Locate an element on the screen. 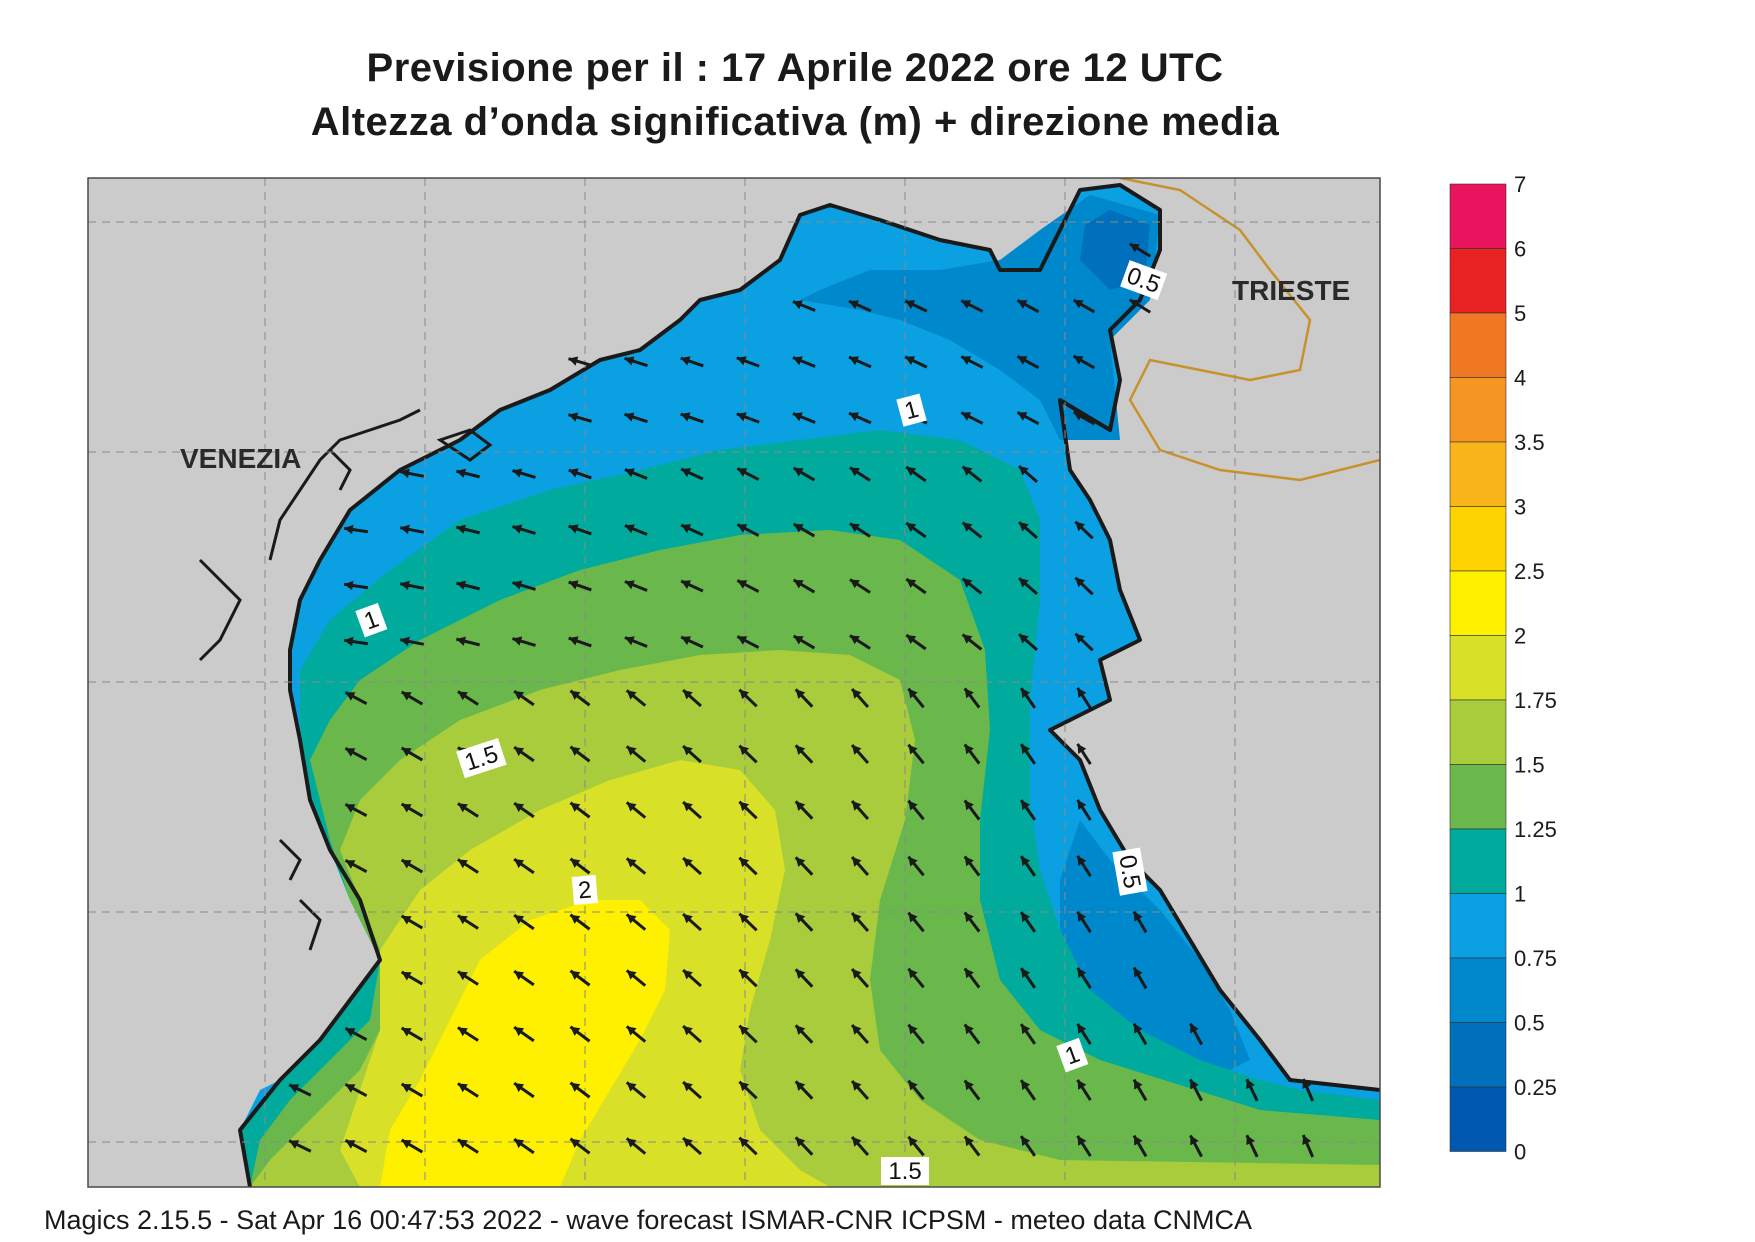 Image resolution: width=1755 pixels, height=1242 pixels. legend-tick-label: 2 is located at coordinates (1520, 636).